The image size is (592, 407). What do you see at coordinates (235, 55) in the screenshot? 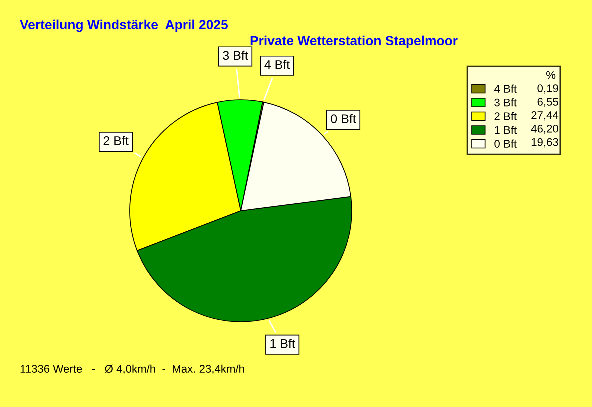
I see `slice-label: 3 Bft` at bounding box center [235, 55].